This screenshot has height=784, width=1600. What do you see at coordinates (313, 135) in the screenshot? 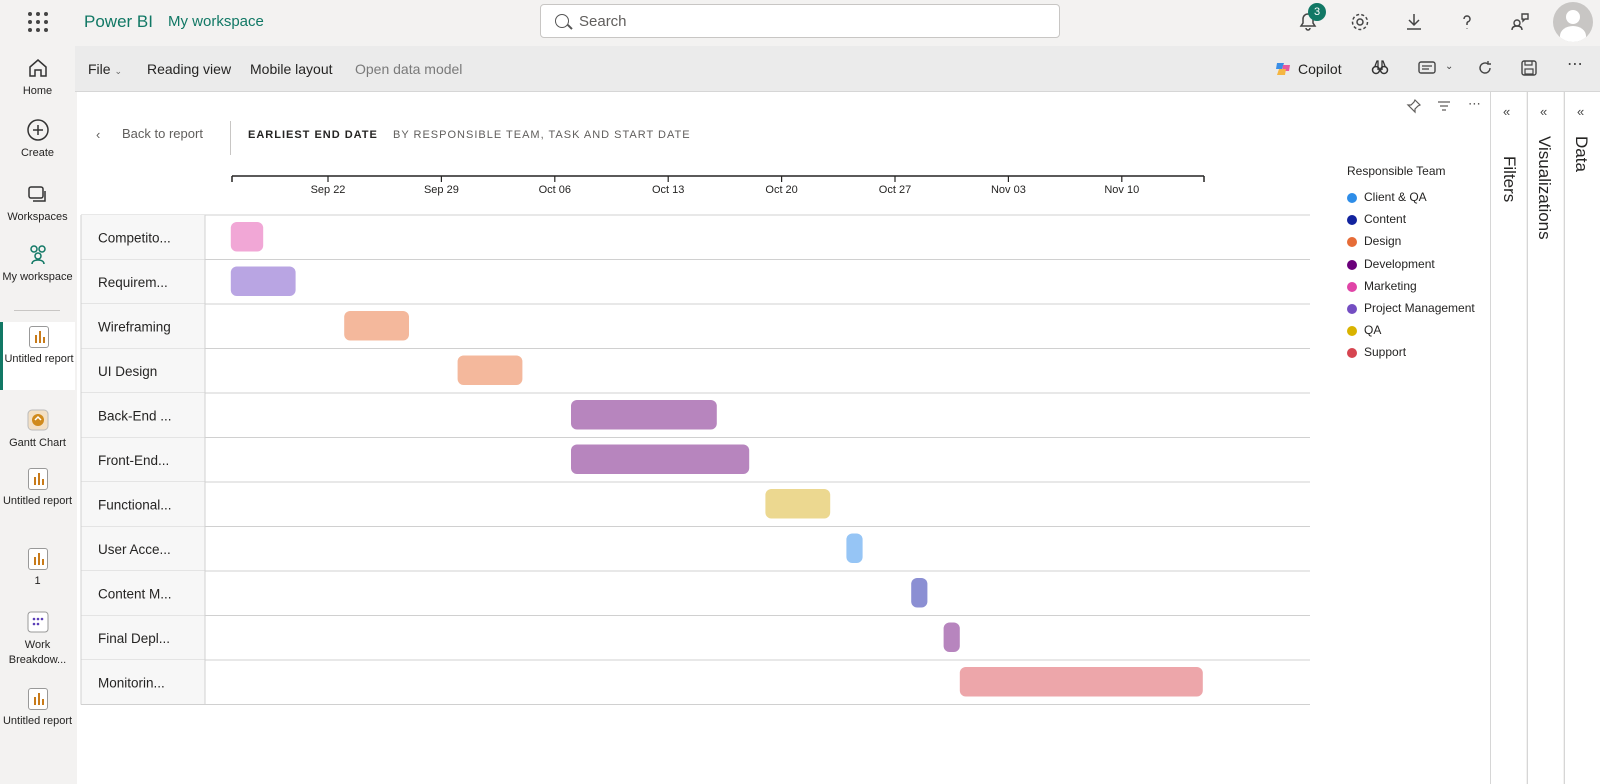
I see `visual-title: EARLIEST END DATE` at bounding box center [313, 135].